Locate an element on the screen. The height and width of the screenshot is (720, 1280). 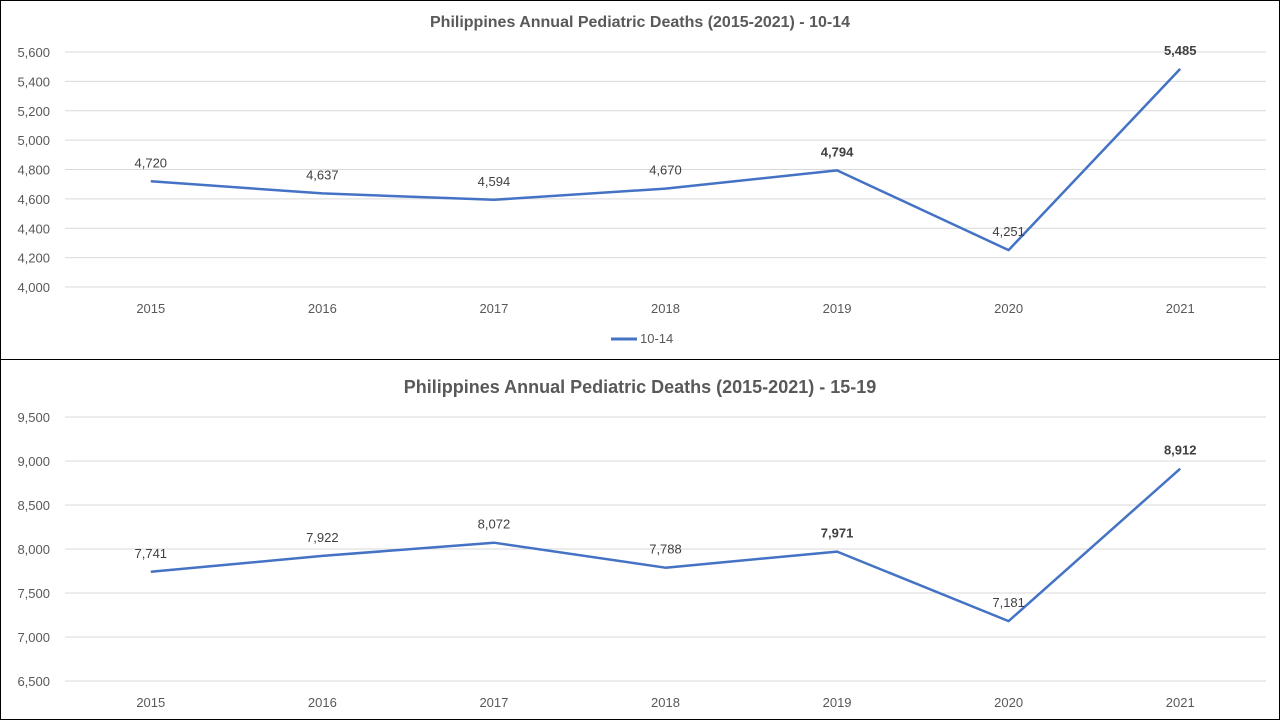
data-label-2021: 8,912 is located at coordinates (1180, 450).